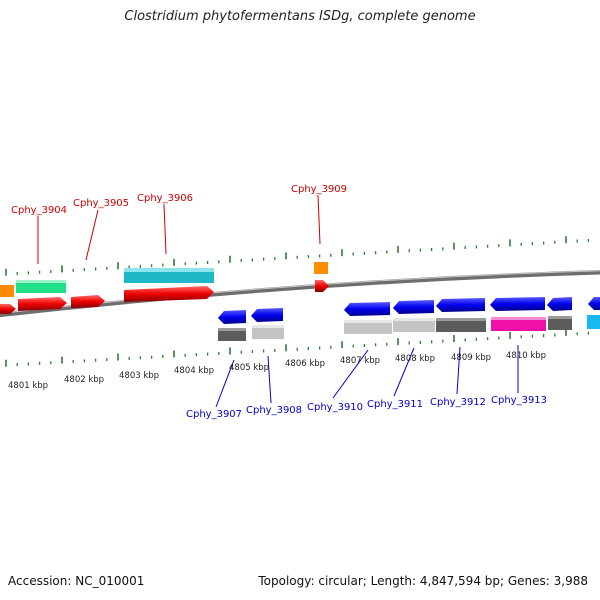 This screenshot has width=600, height=600. What do you see at coordinates (165, 198) in the screenshot?
I see `gene-label-cphy-3906: Cphy_3906` at bounding box center [165, 198].